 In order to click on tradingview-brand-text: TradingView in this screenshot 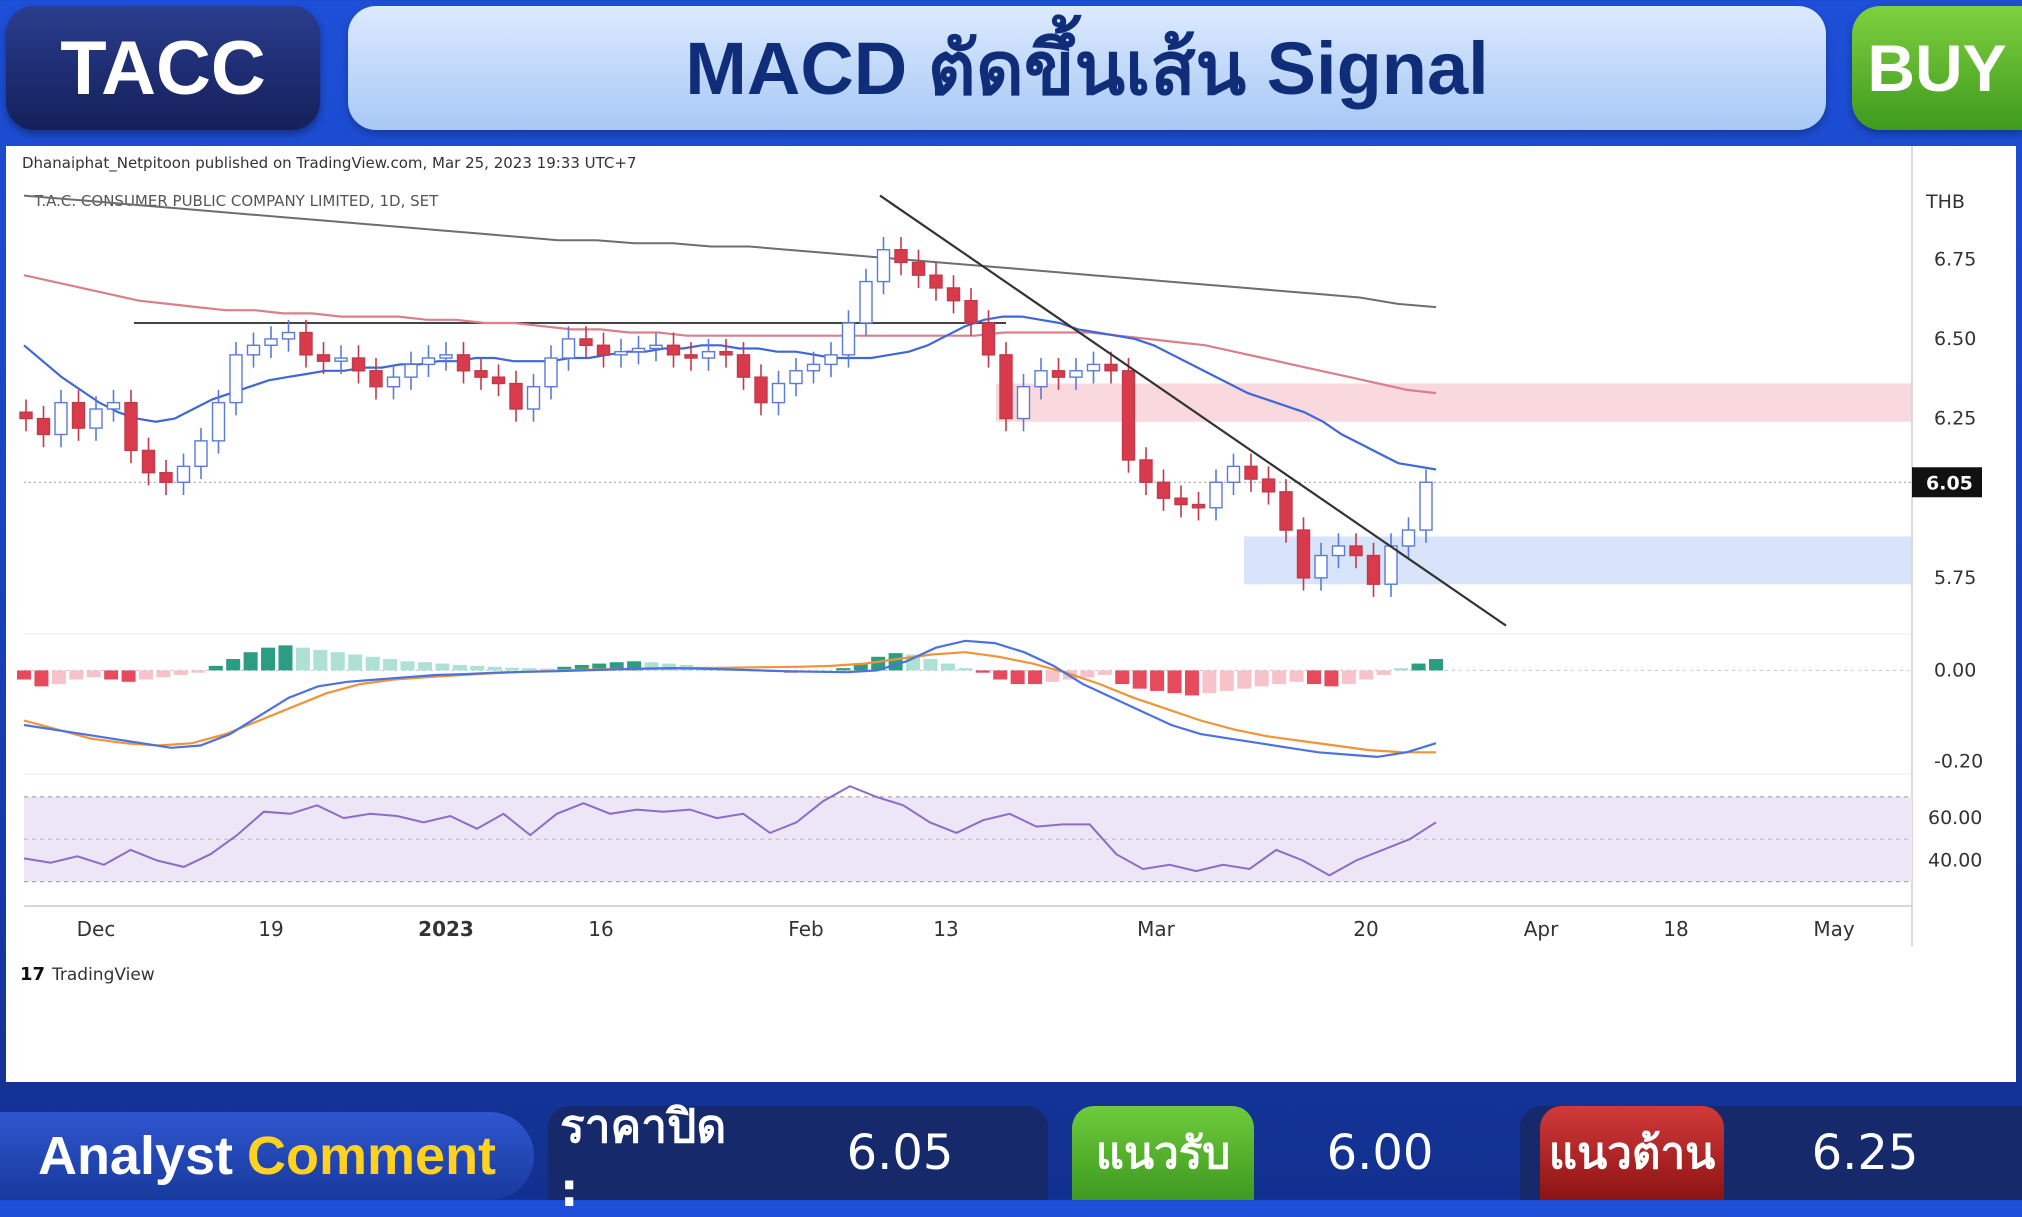, I will do `click(103, 975)`.